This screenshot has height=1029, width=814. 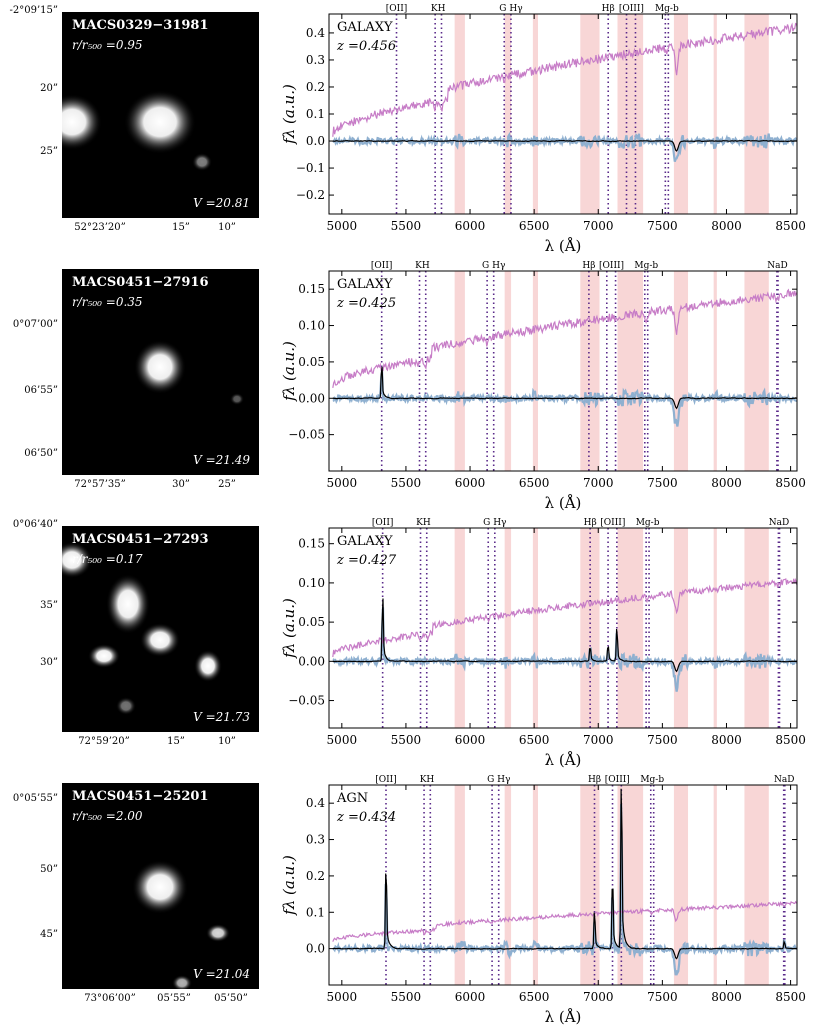 I want to click on dec-label-3: 45”, so click(x=49, y=934).